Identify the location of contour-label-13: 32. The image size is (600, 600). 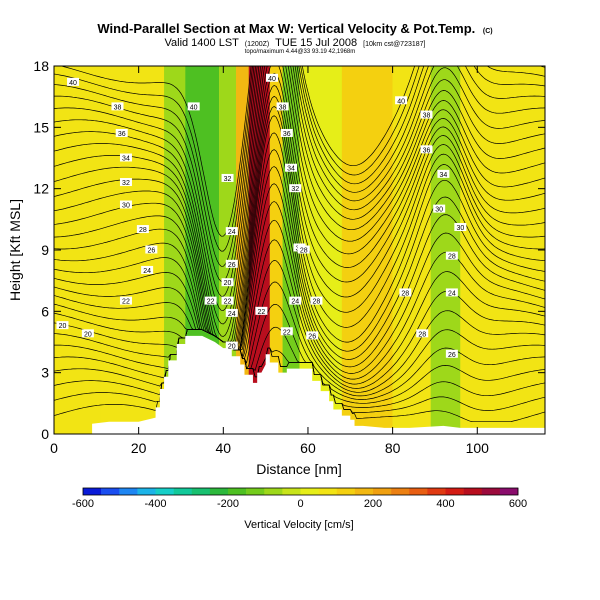
(126, 183).